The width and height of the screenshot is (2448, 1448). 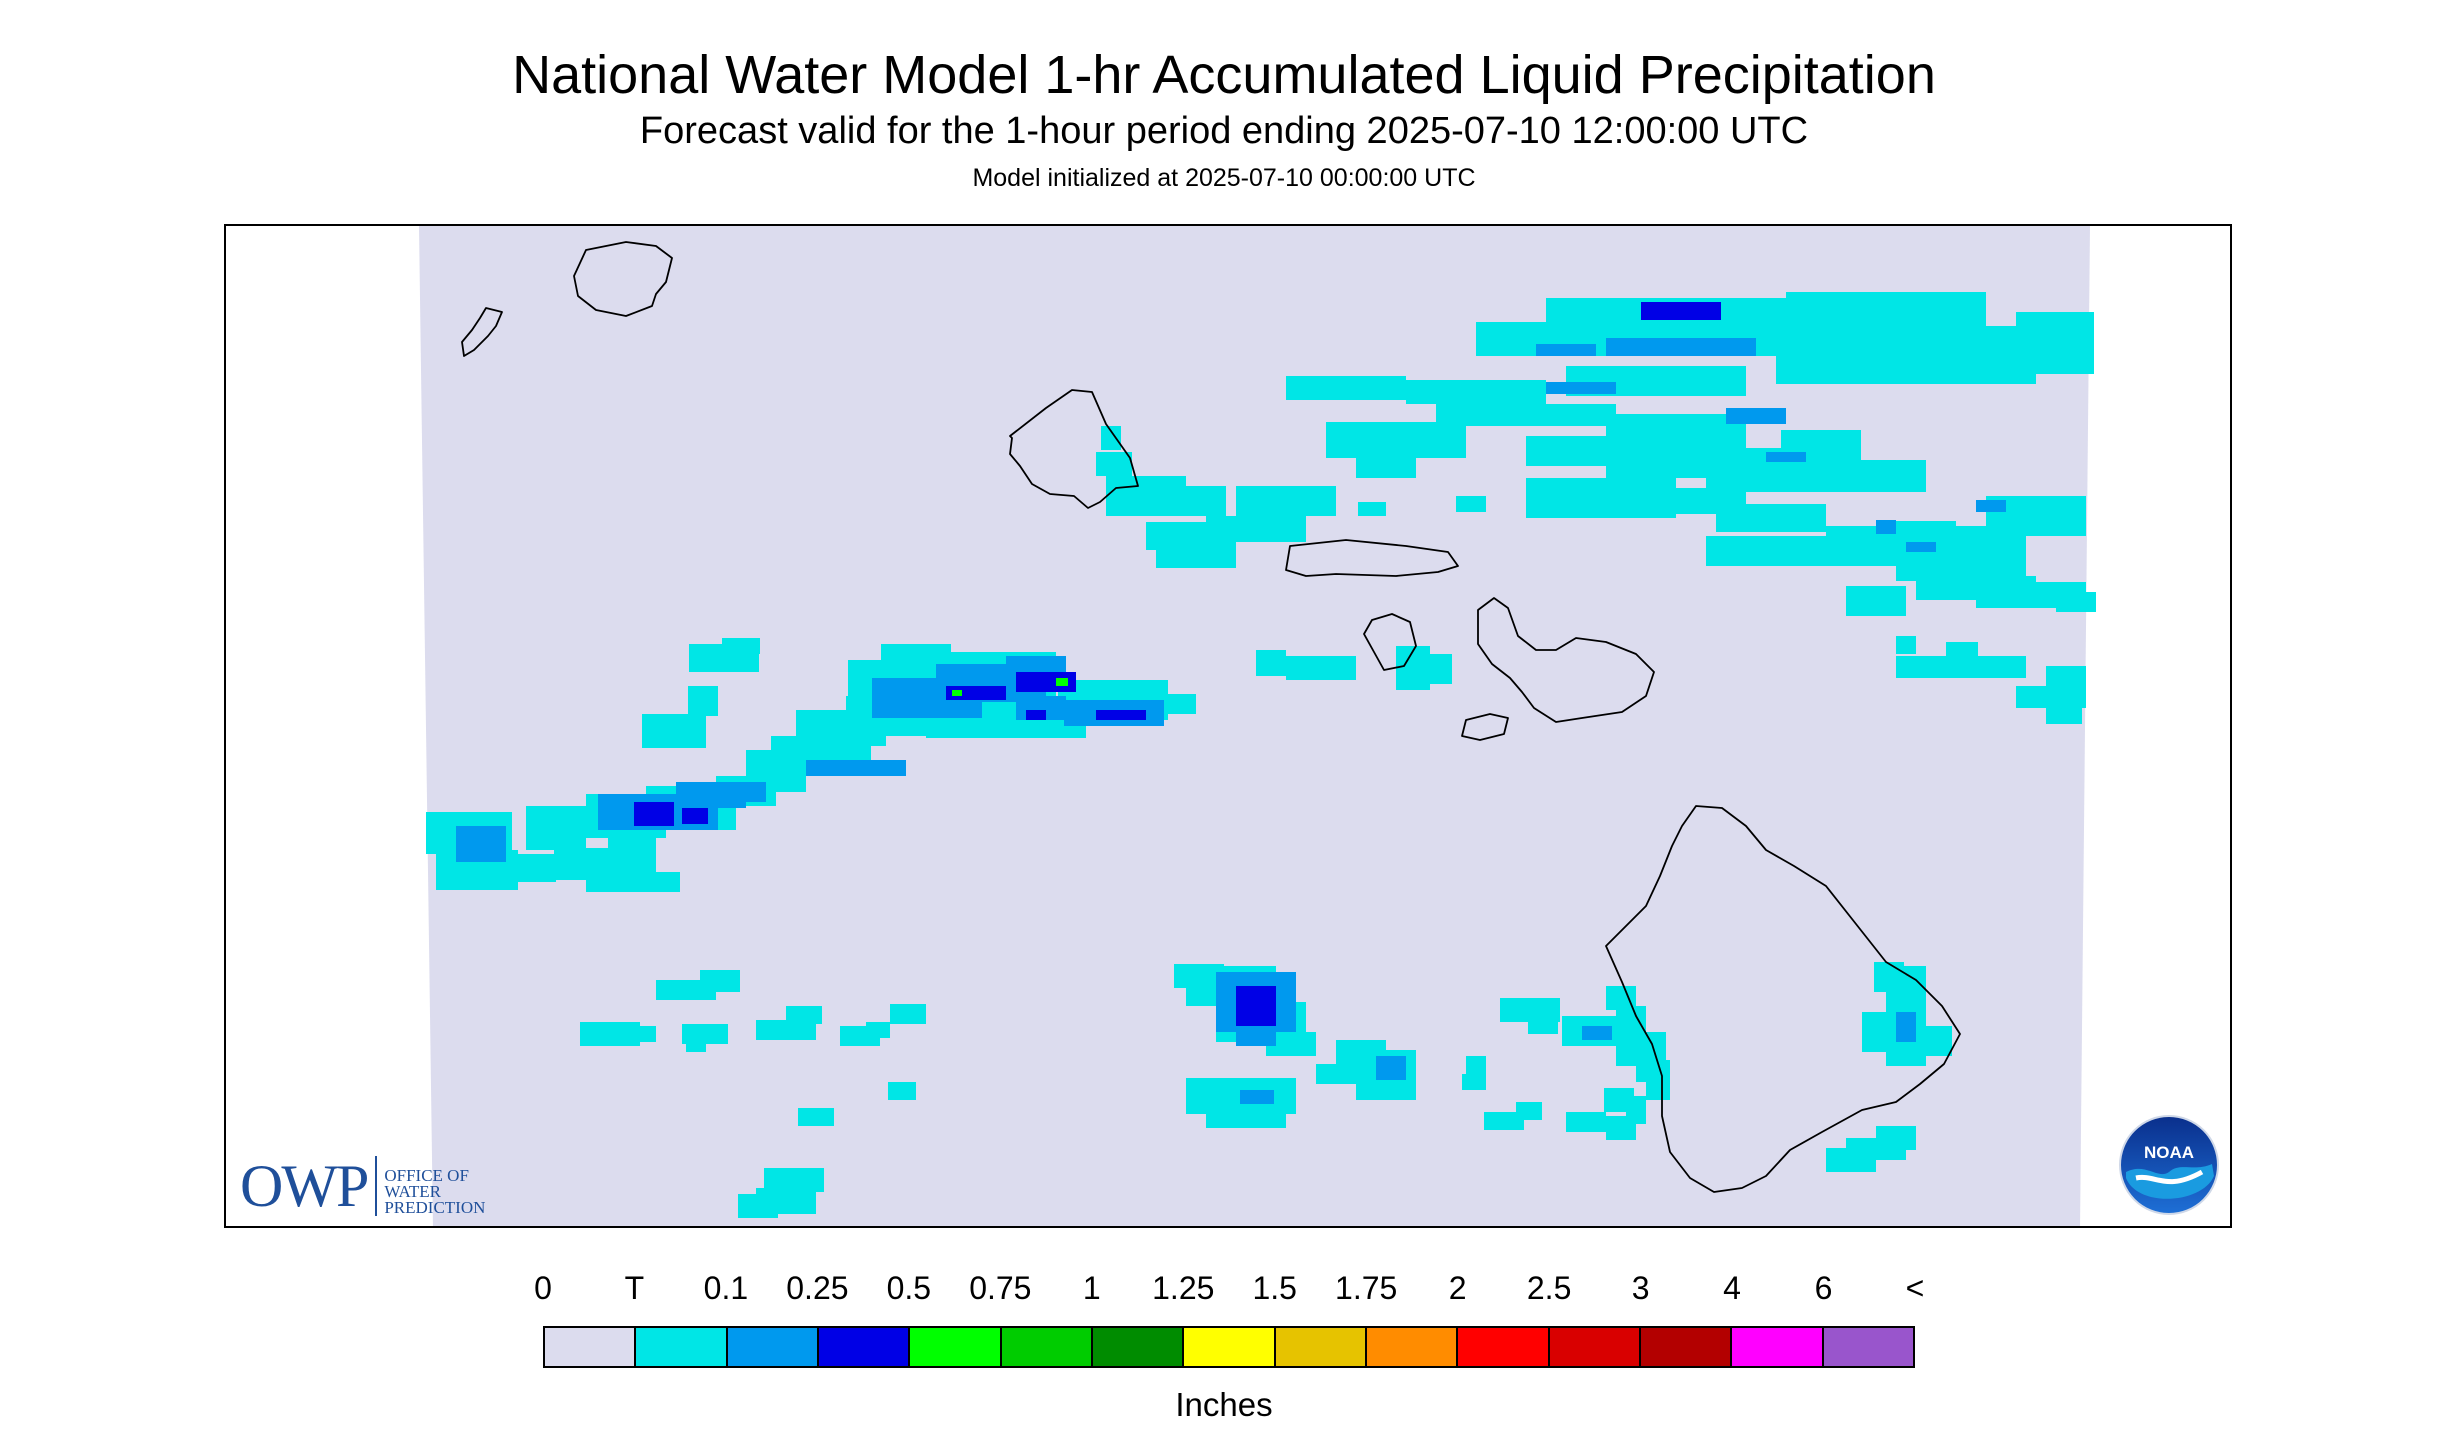 I want to click on kauai-coastline, so click(x=623, y=279).